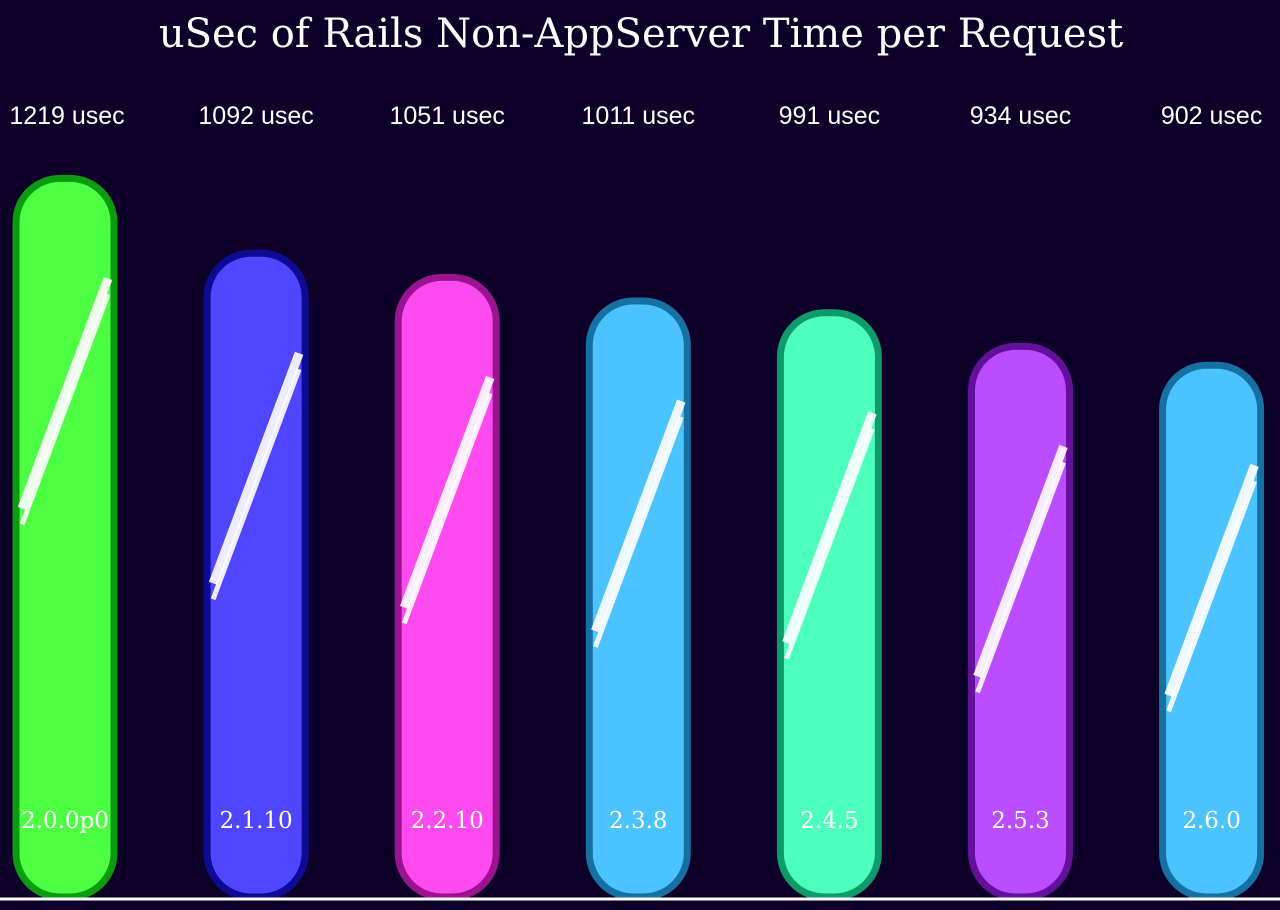 The width and height of the screenshot is (1280, 910). What do you see at coordinates (447, 116) in the screenshot?
I see `value-label: 1051 usec` at bounding box center [447, 116].